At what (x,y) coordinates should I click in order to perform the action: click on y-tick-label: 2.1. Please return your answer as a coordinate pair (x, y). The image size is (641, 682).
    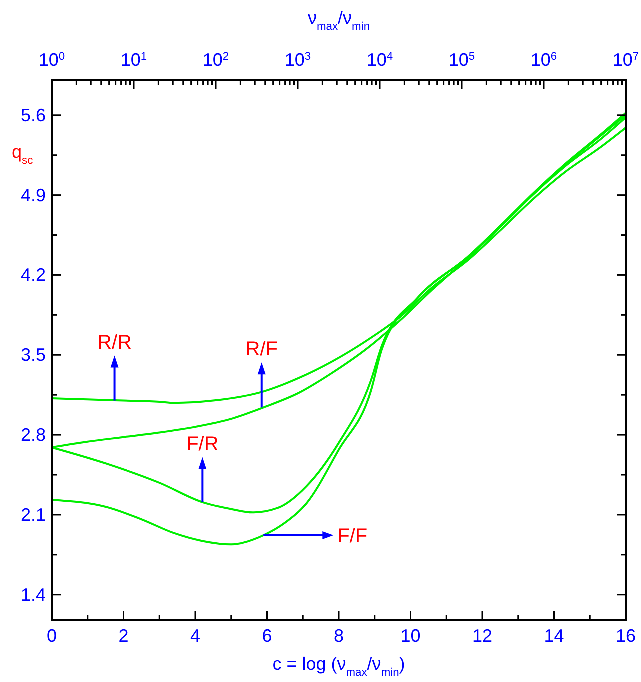
    Looking at the image, I should click on (33, 514).